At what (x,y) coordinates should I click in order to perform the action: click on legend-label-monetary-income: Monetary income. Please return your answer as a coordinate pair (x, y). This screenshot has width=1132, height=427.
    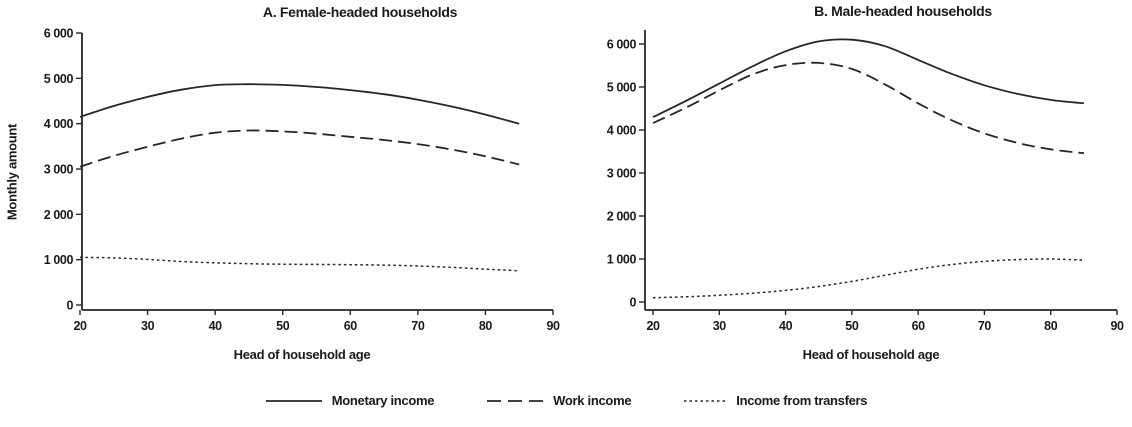
    Looking at the image, I should click on (383, 400).